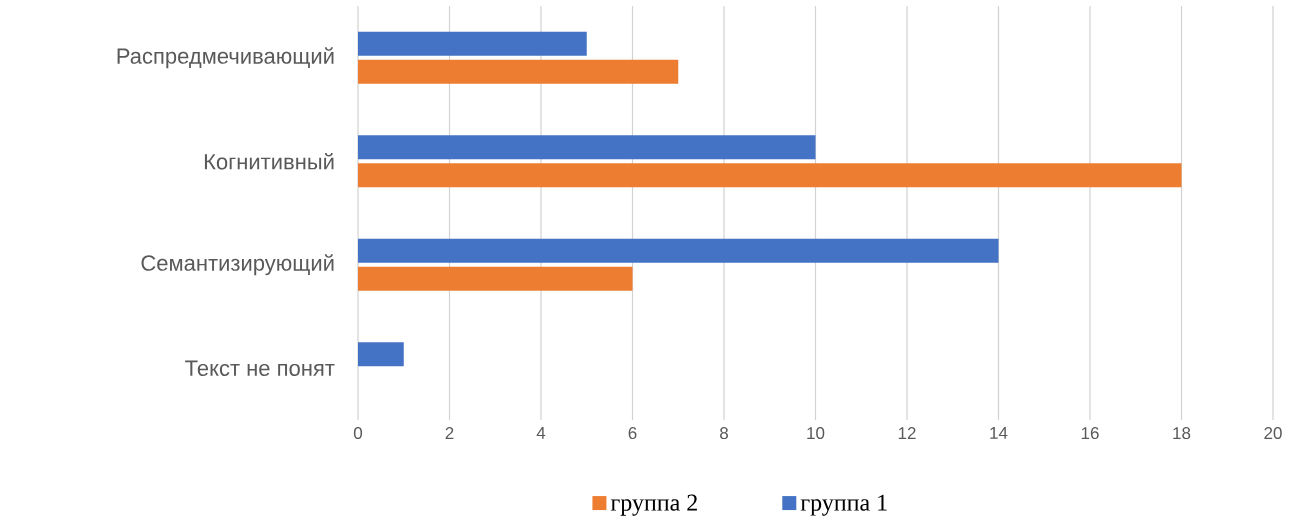  What do you see at coordinates (999, 433) in the screenshot?
I see `x-tick-label: 14` at bounding box center [999, 433].